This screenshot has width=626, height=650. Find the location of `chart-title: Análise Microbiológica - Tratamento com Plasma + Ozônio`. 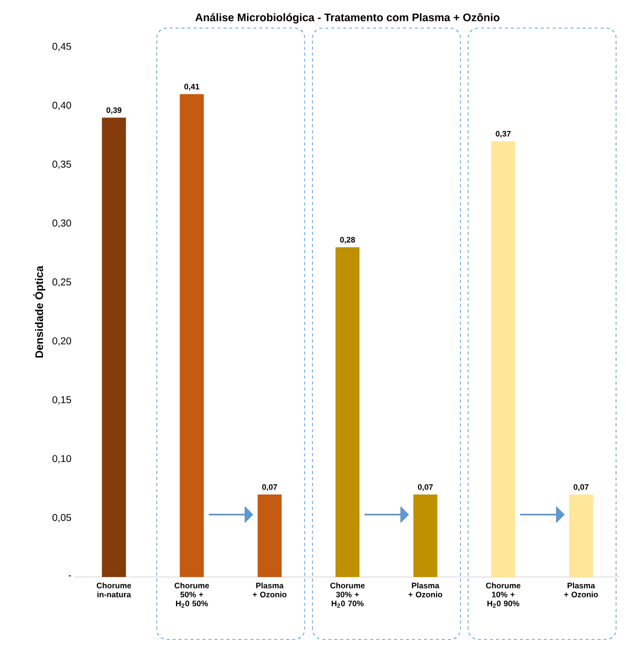

chart-title: Análise Microbiológica - Tratamento com Plasma + Ozônio is located at coordinates (347, 18).